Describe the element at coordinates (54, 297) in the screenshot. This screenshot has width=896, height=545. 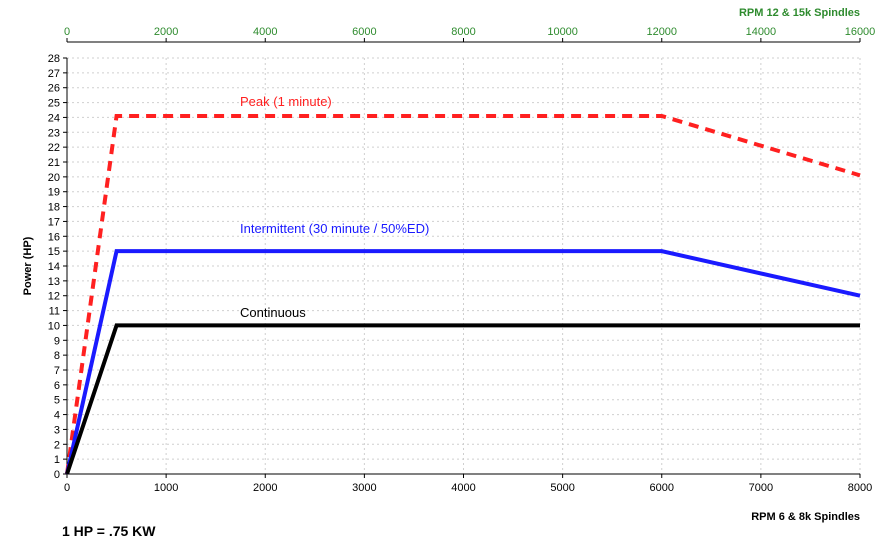
I see `y-tick-label: 12` at that location.